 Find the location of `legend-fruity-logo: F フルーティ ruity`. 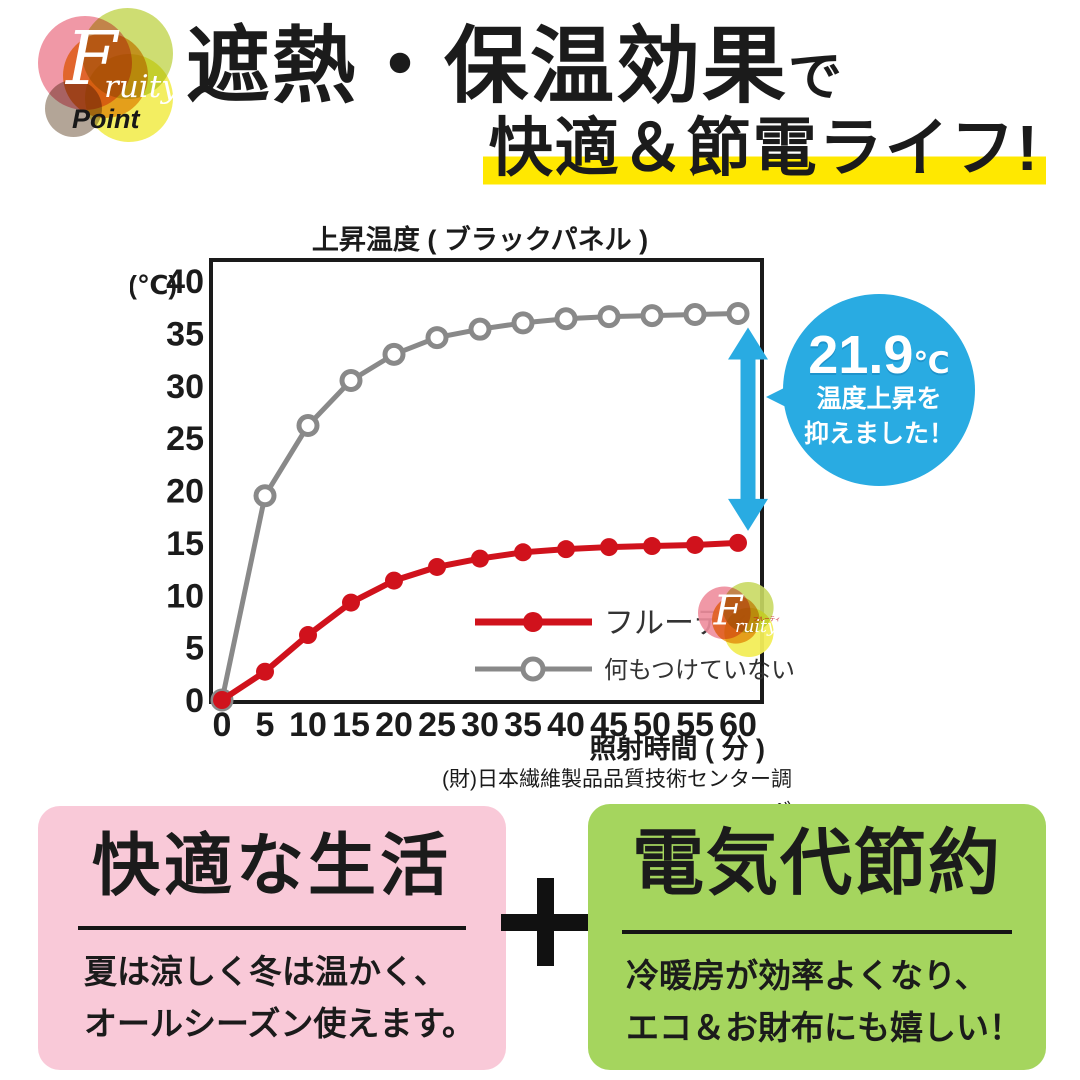

legend-fruity-logo: F フルーティ ruity is located at coordinates (739, 620).